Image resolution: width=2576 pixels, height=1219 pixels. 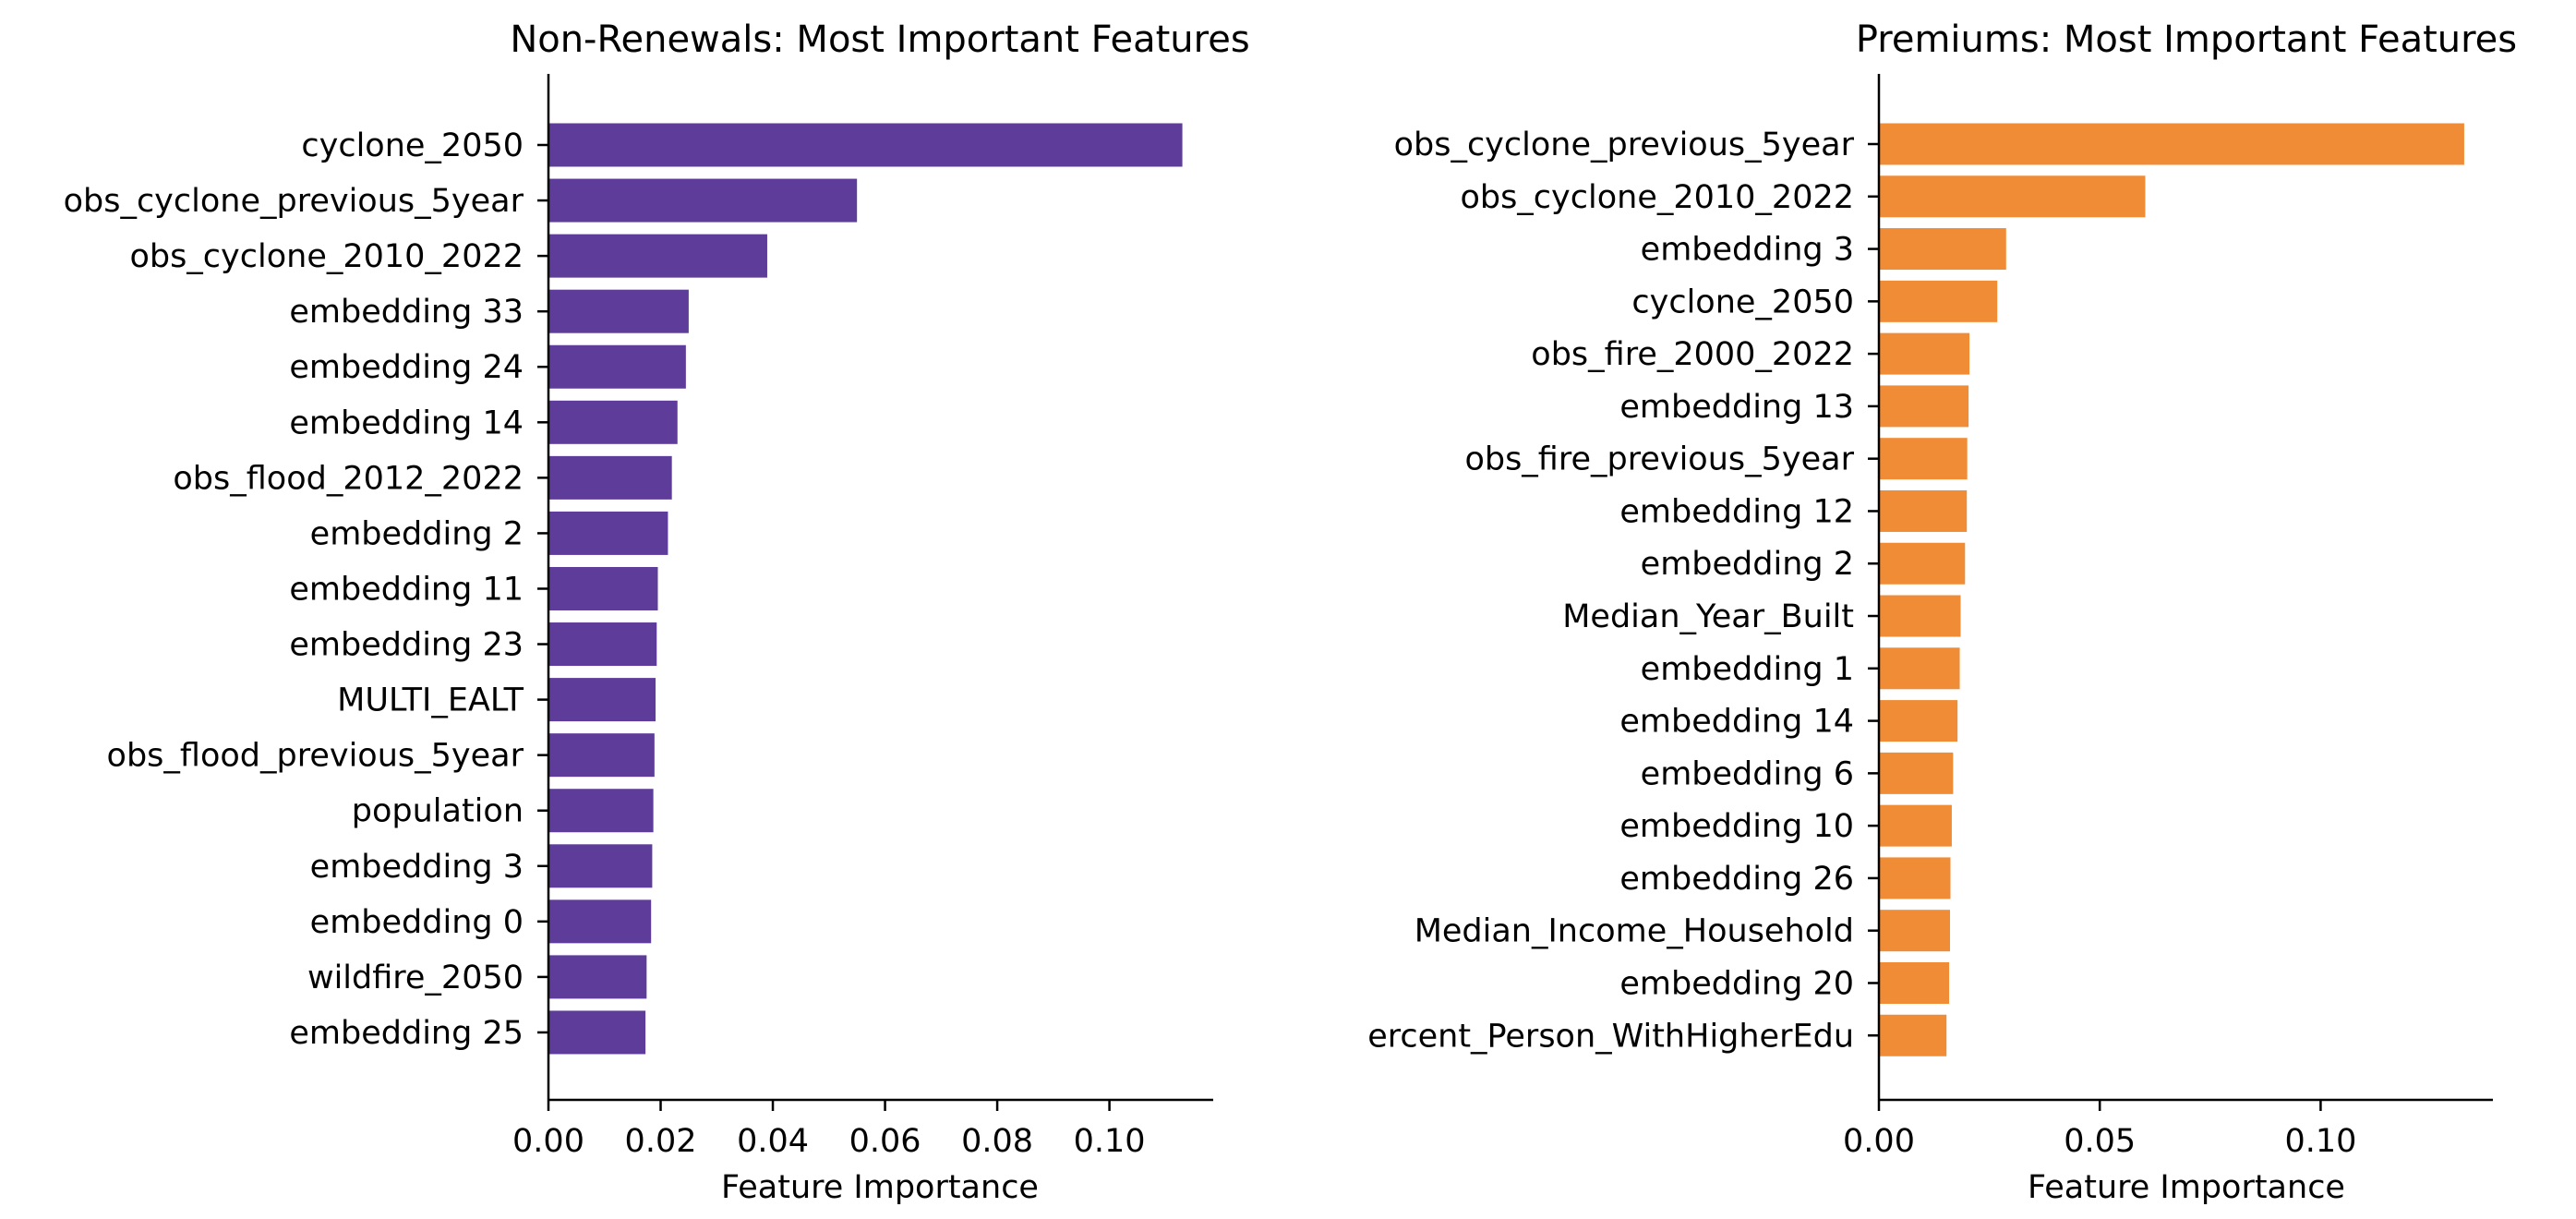 I want to click on non-renewals-category-label: embedding 25, so click(x=406, y=1033).